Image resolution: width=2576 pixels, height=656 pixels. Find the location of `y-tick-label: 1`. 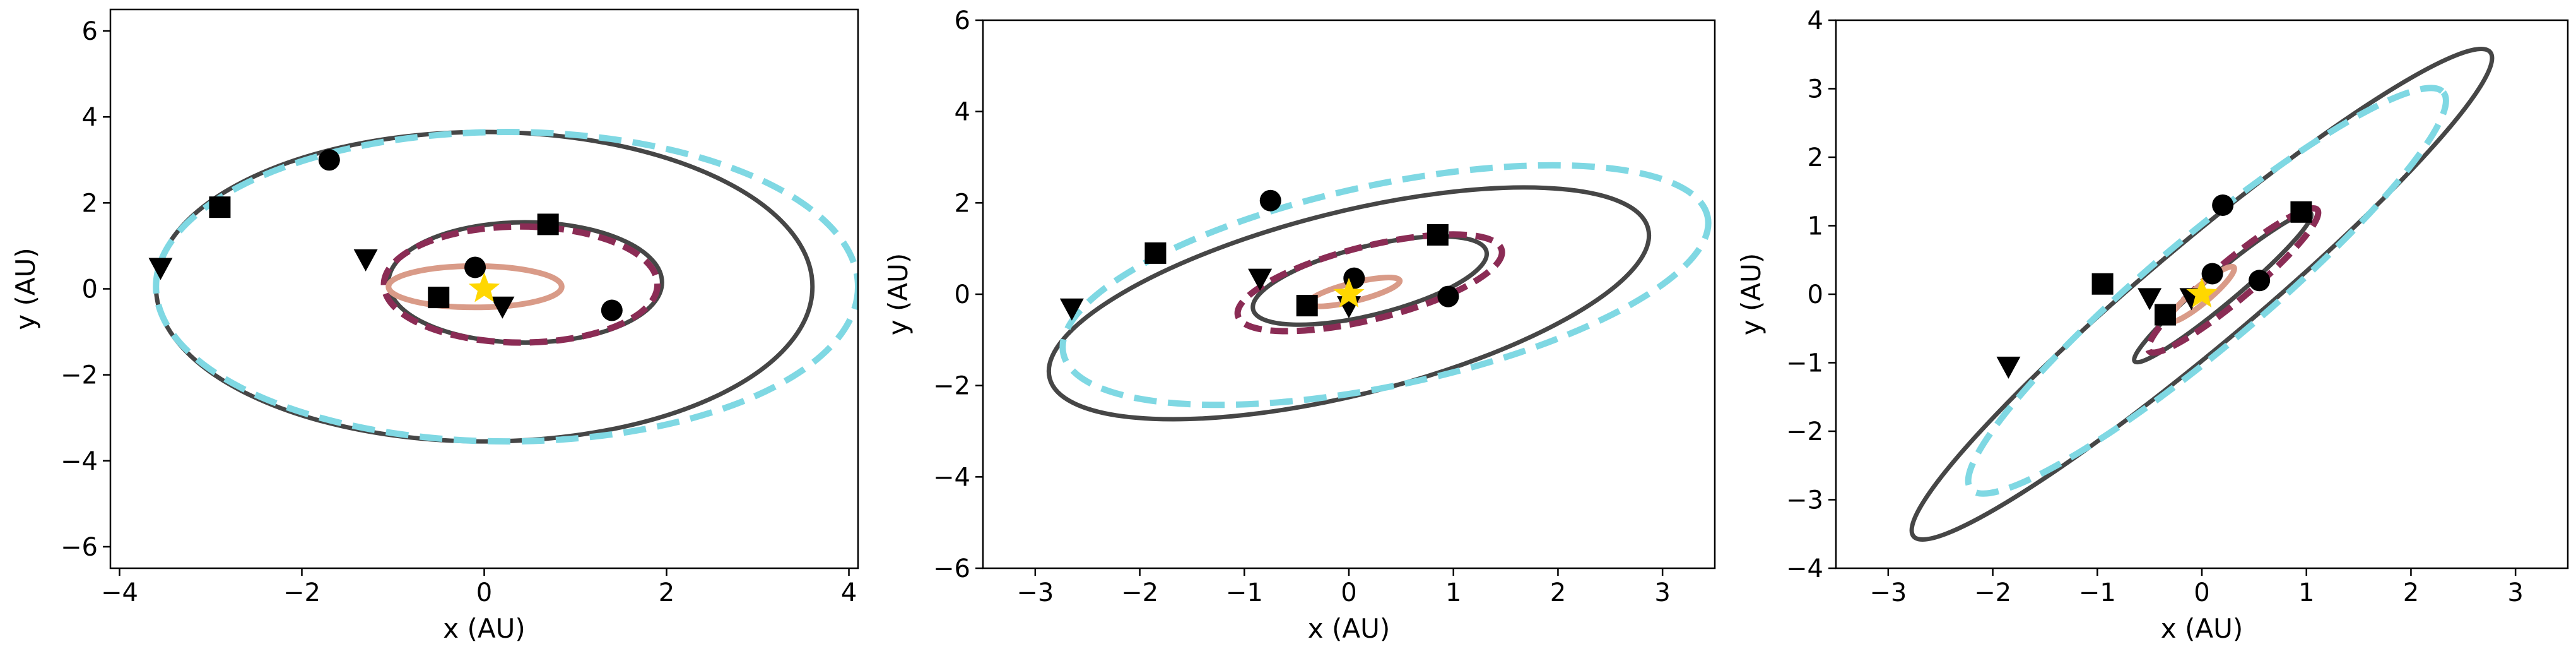

y-tick-label: 1 is located at coordinates (1815, 226).